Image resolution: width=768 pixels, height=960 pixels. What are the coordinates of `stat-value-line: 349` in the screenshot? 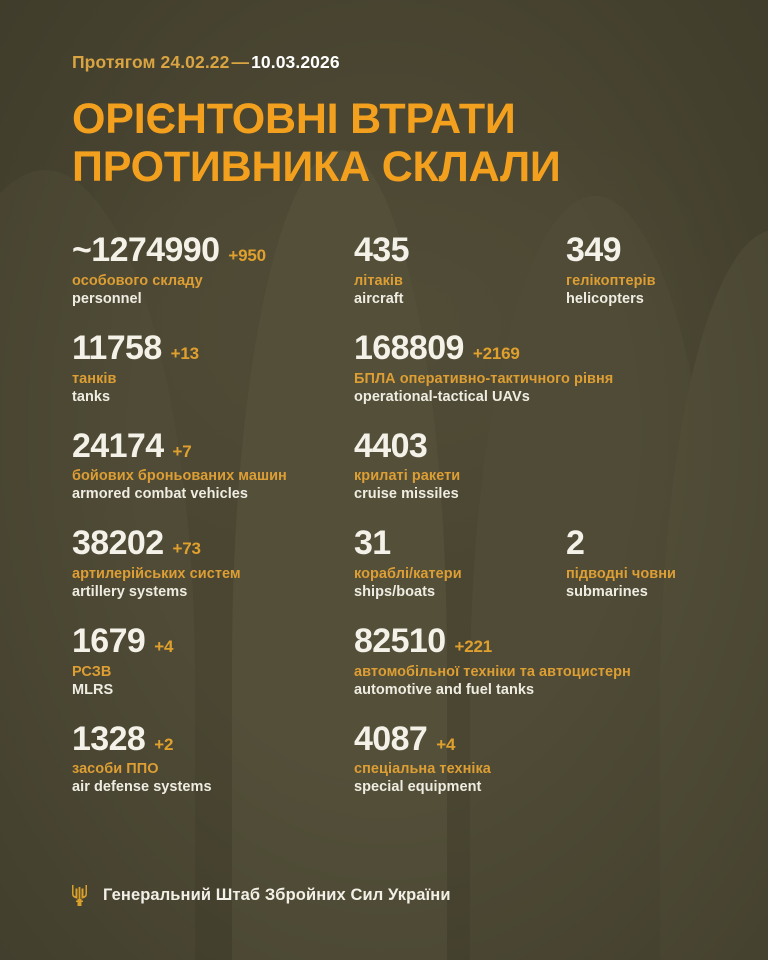 It's located at (667, 250).